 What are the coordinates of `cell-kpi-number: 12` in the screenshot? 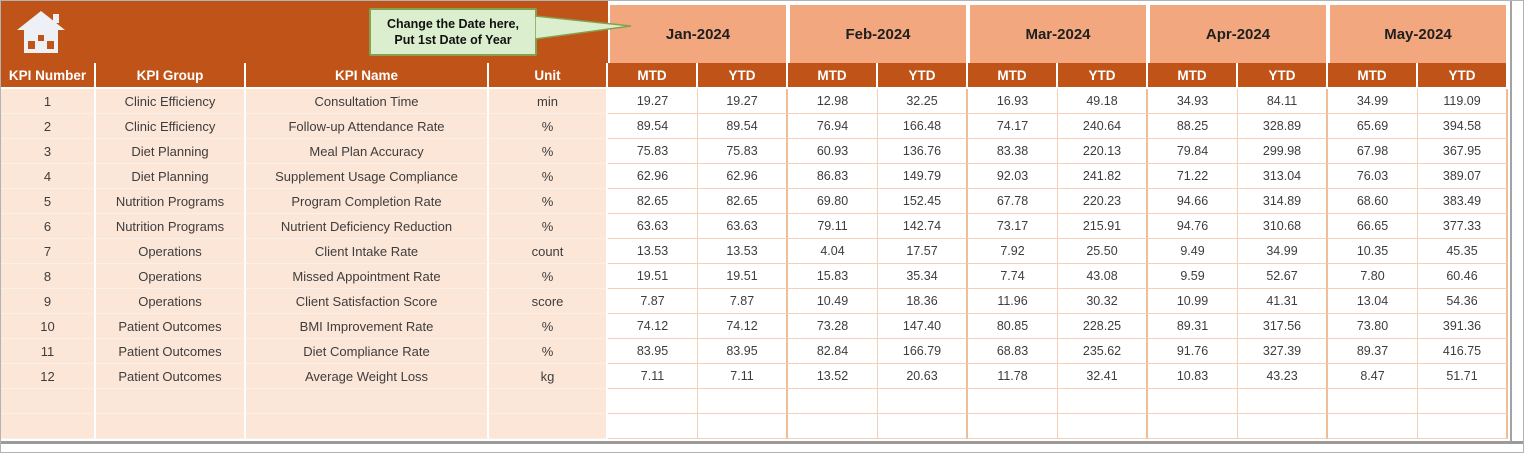 It's located at (48, 376).